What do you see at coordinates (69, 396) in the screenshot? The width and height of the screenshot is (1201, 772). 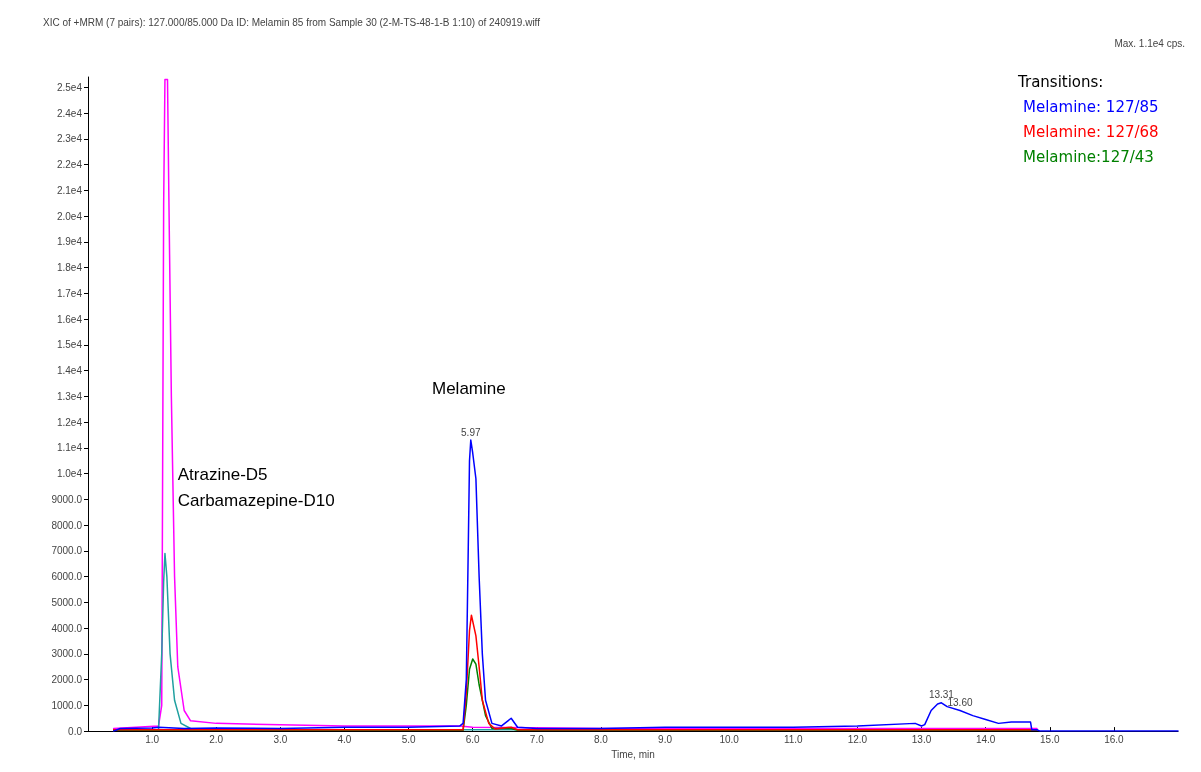 I see `y-tick-label: 1.3e4` at bounding box center [69, 396].